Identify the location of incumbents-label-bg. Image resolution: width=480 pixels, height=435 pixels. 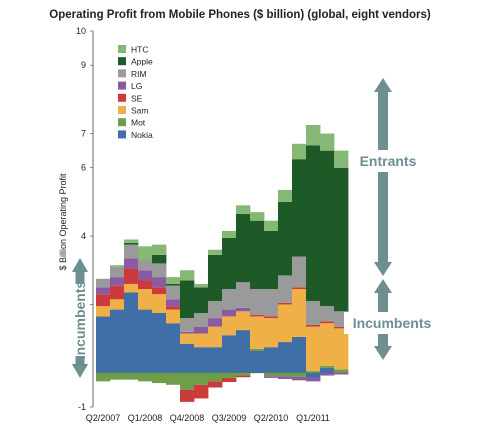
(392, 323).